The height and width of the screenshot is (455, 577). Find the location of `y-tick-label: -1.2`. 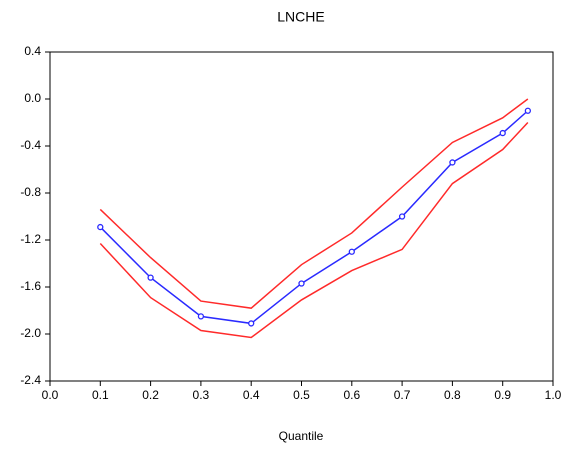

y-tick-label: -1.2 is located at coordinates (30, 239).